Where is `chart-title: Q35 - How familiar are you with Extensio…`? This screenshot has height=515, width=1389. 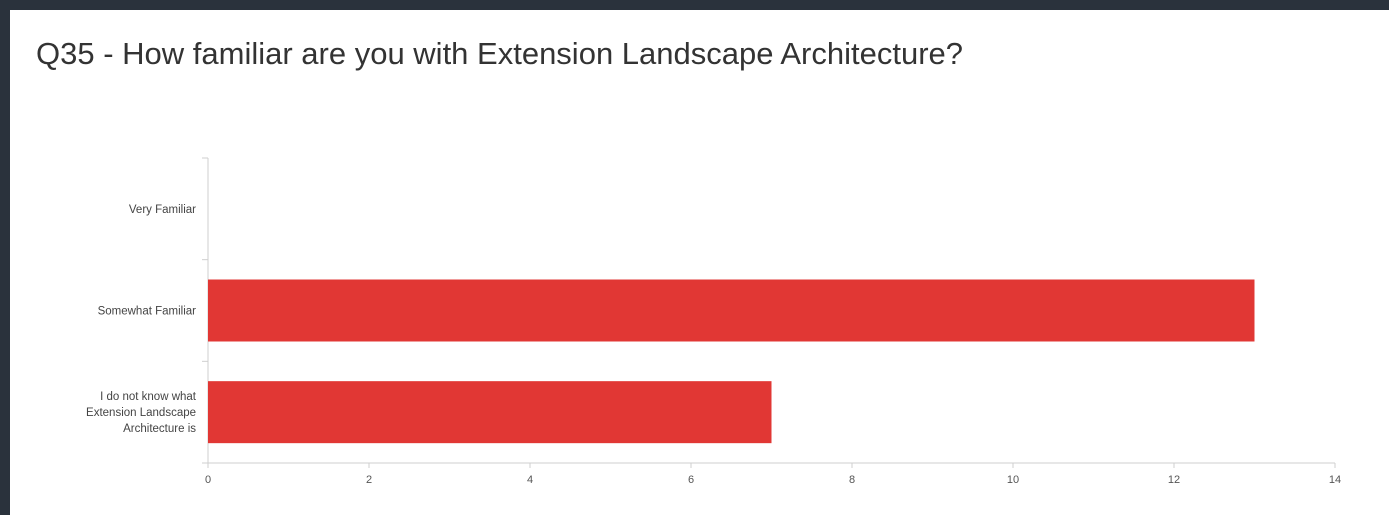
chart-title: Q35 - How familiar are you with Extensio… is located at coordinates (500, 53).